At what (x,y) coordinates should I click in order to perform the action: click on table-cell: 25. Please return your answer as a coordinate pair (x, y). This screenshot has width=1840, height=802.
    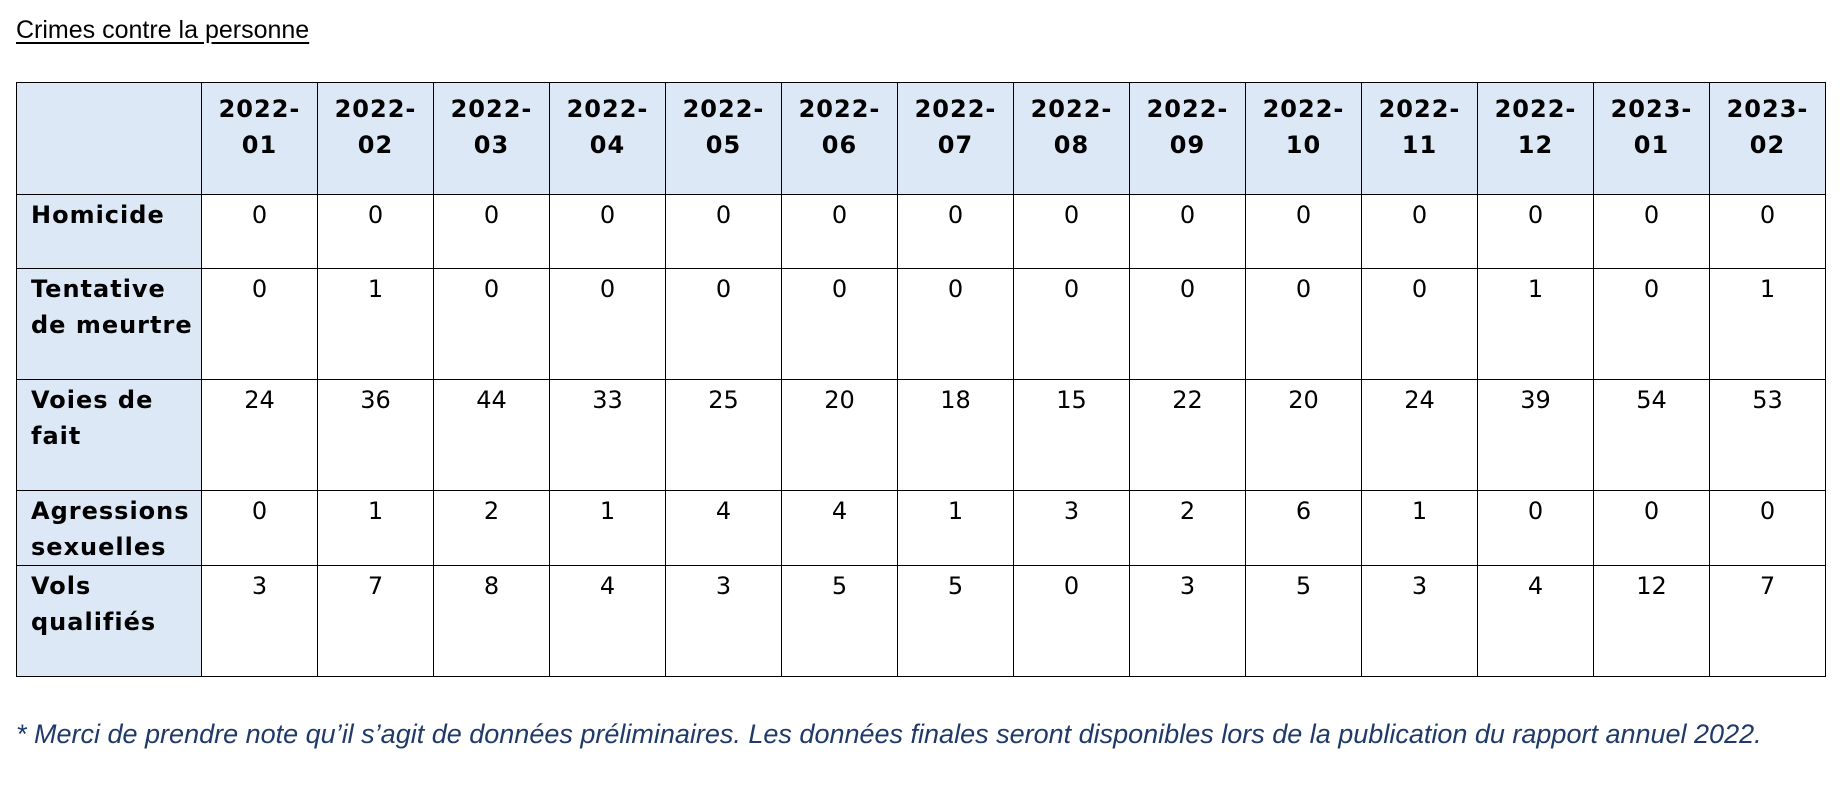
    Looking at the image, I should click on (723, 435).